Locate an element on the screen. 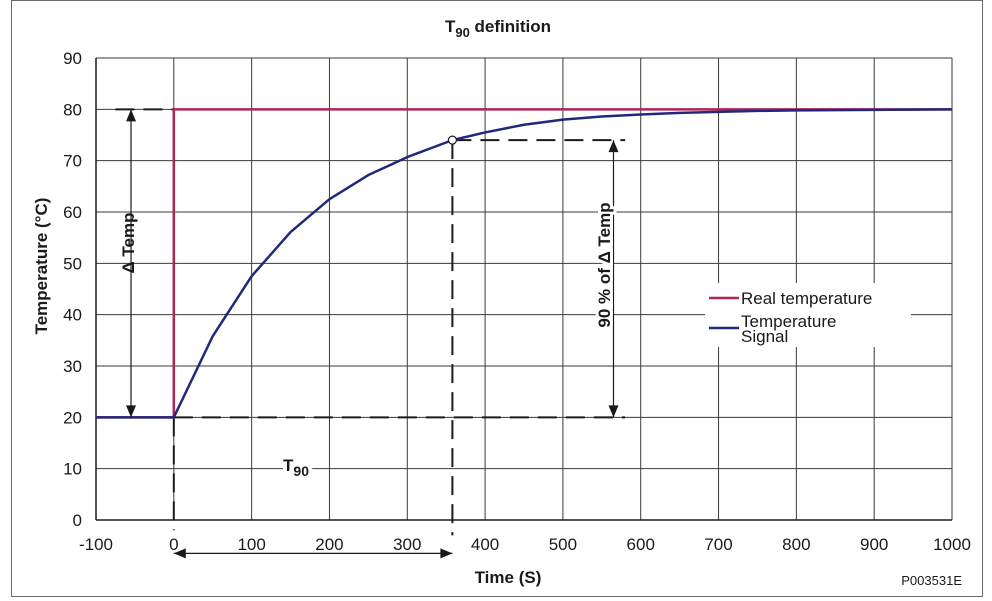  y-tick-label: 30 is located at coordinates (72, 366).